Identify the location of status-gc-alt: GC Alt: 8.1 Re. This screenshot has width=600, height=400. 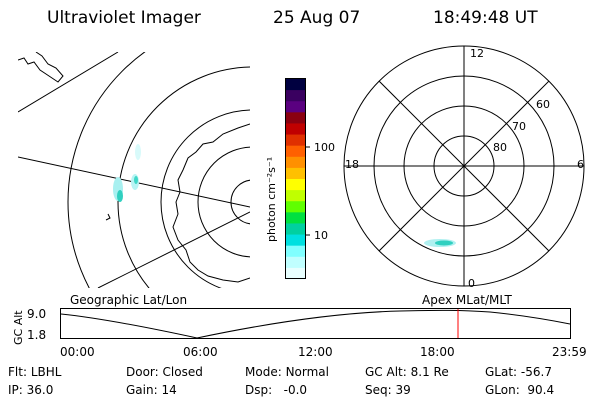
(407, 372).